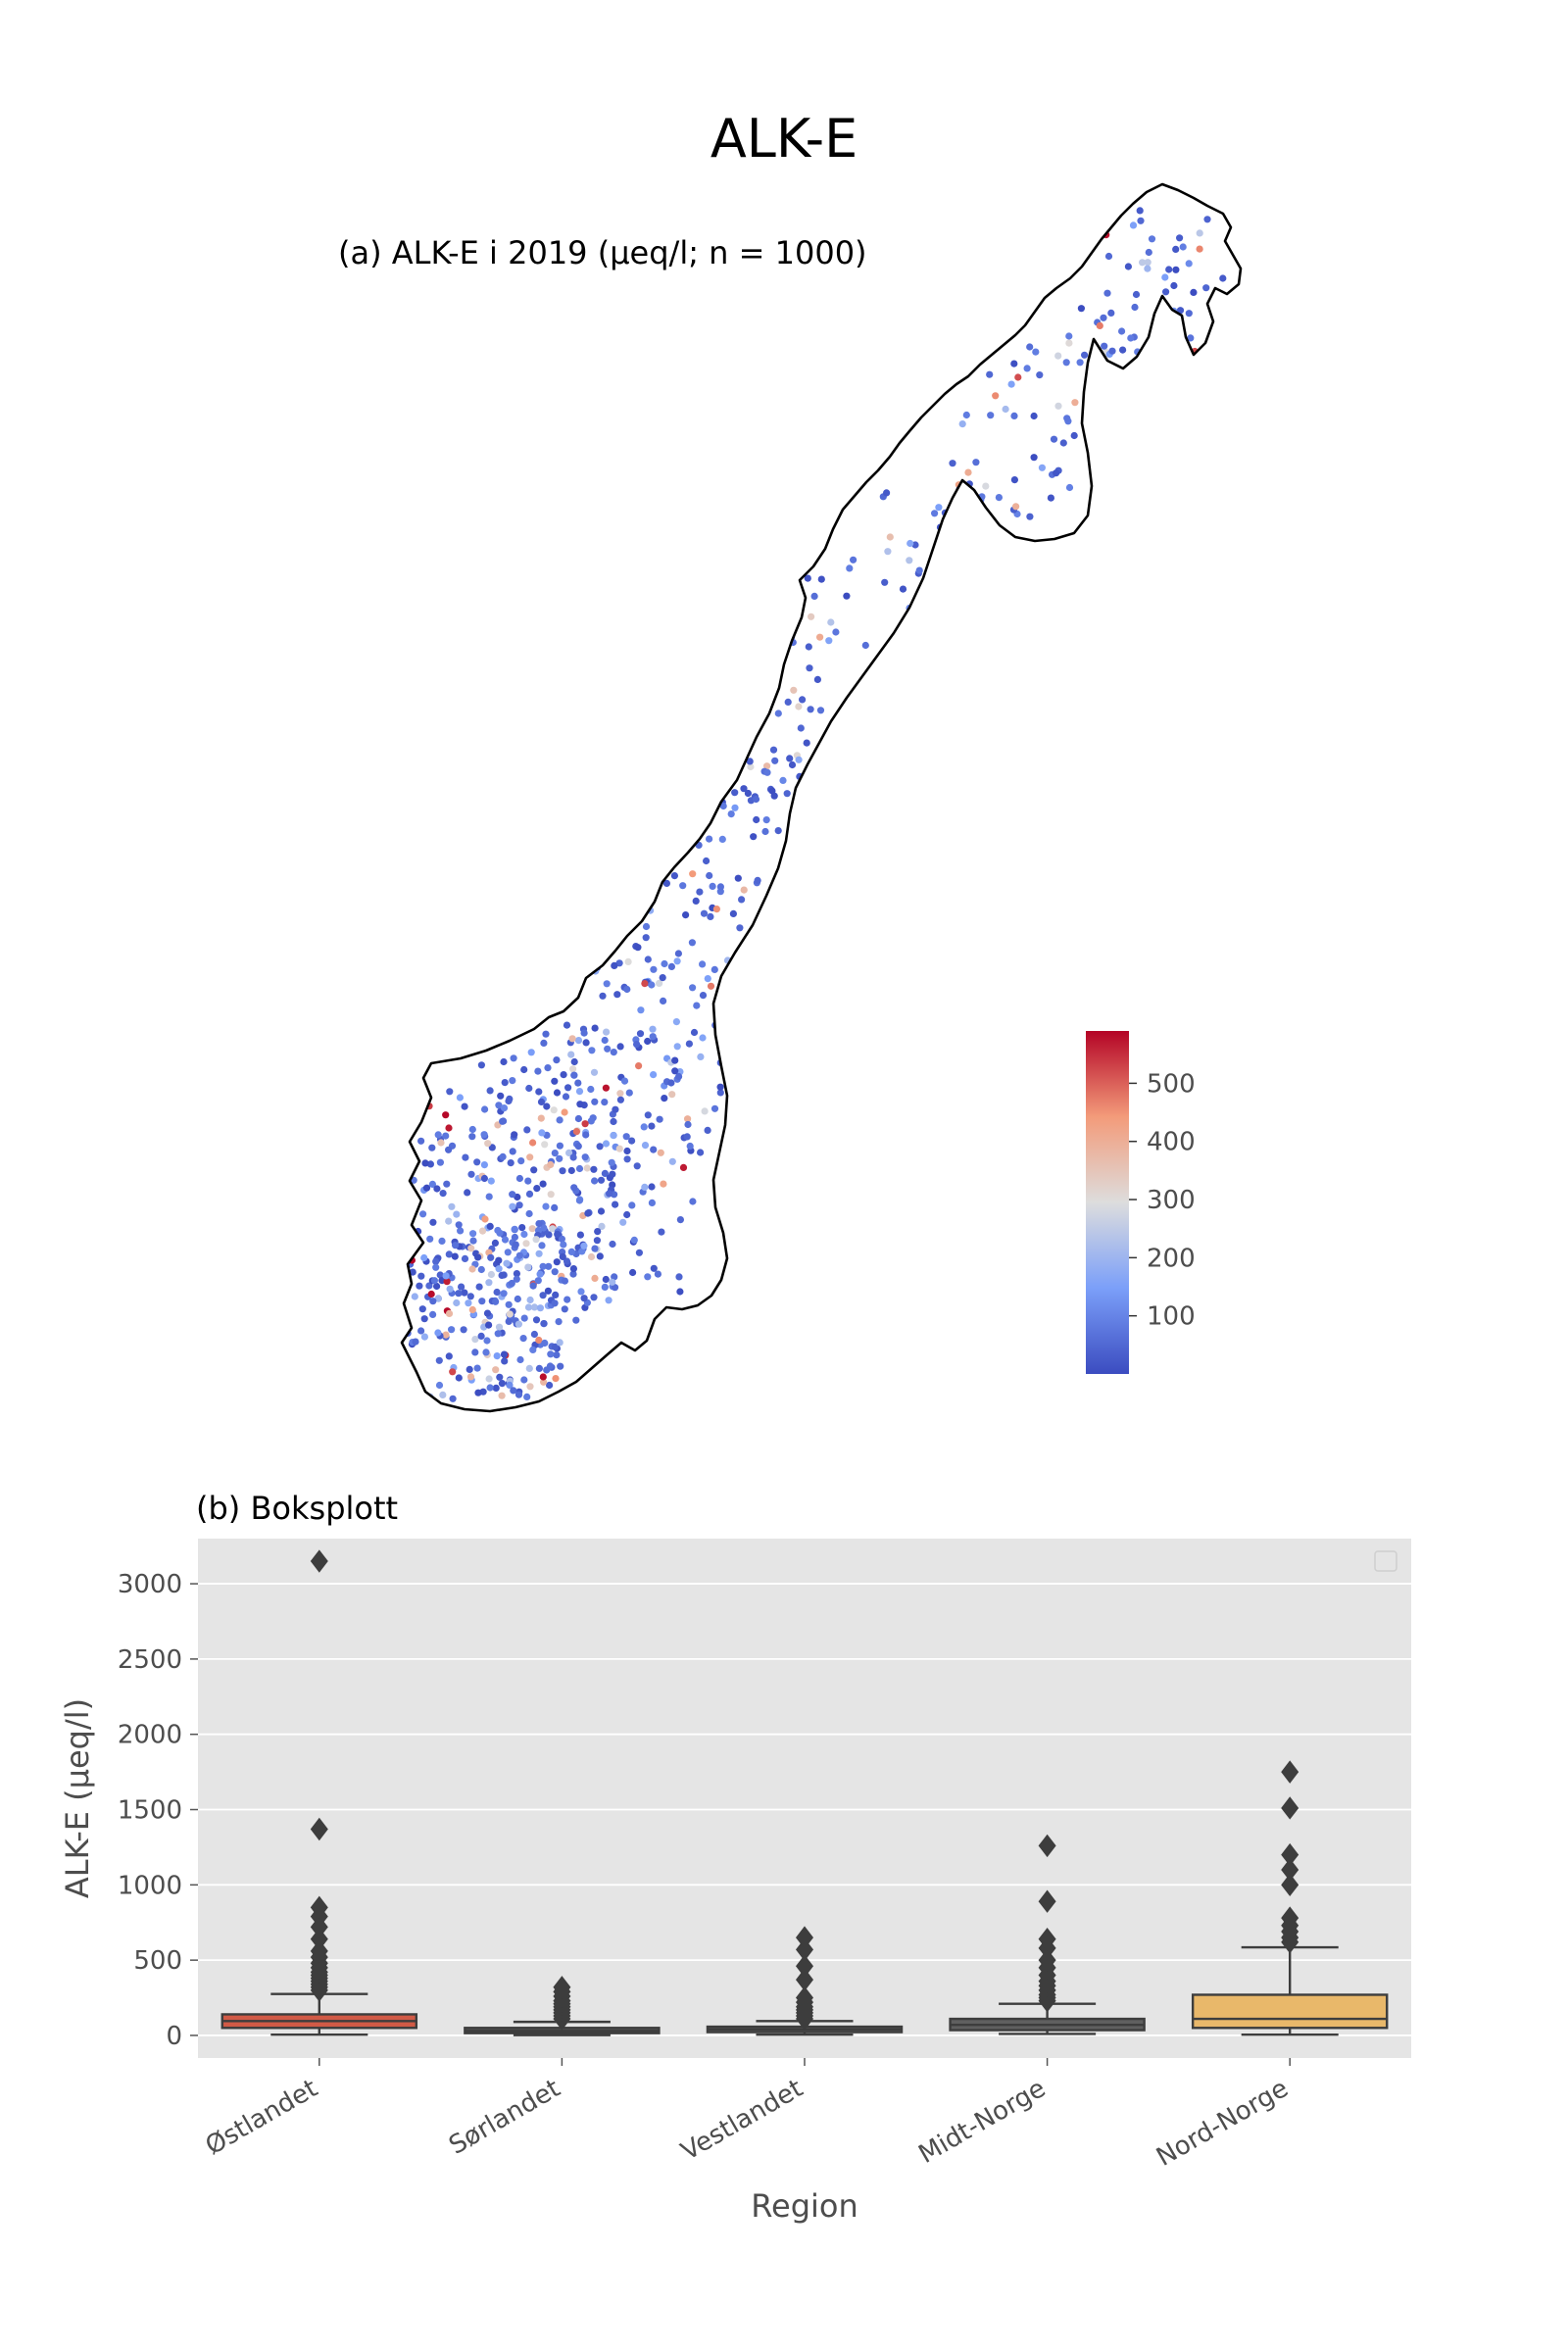 The width and height of the screenshot is (1568, 2352). I want to click on y-tick-label: 0, so click(174, 2037).